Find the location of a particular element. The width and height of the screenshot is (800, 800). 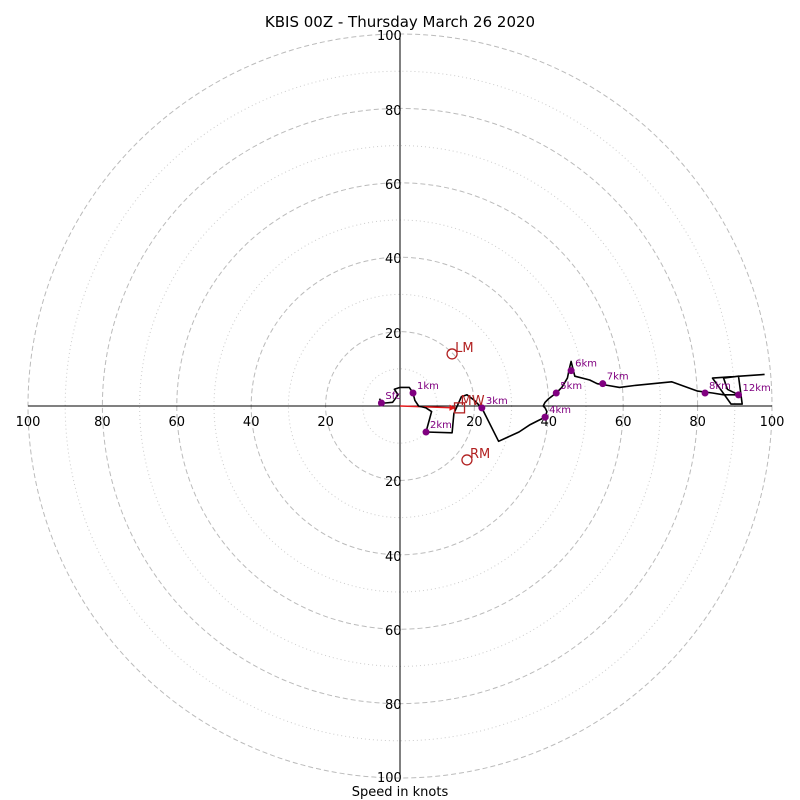

y-tick-label-bottom-20: 20 is located at coordinates (393, 482).